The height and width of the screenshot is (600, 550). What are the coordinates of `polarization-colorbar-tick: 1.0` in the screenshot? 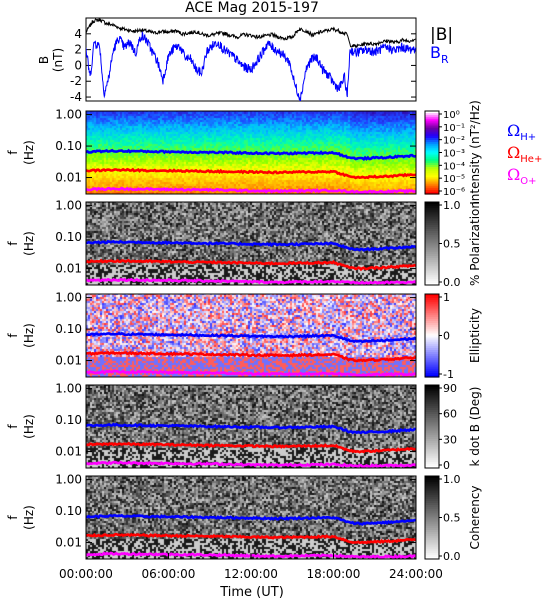 It's located at (452, 205).